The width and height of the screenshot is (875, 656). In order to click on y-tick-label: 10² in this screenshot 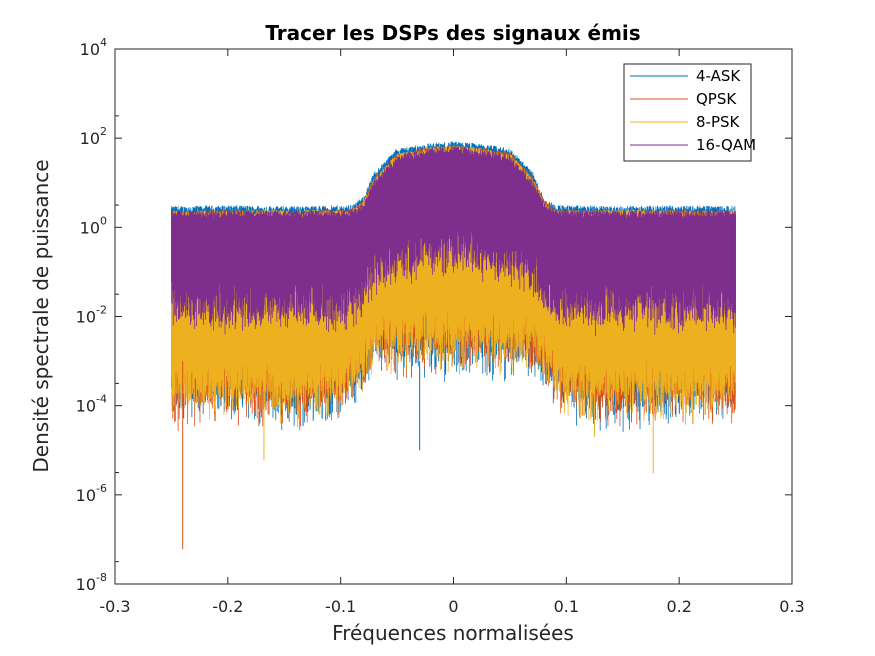, I will do `click(93, 136)`.